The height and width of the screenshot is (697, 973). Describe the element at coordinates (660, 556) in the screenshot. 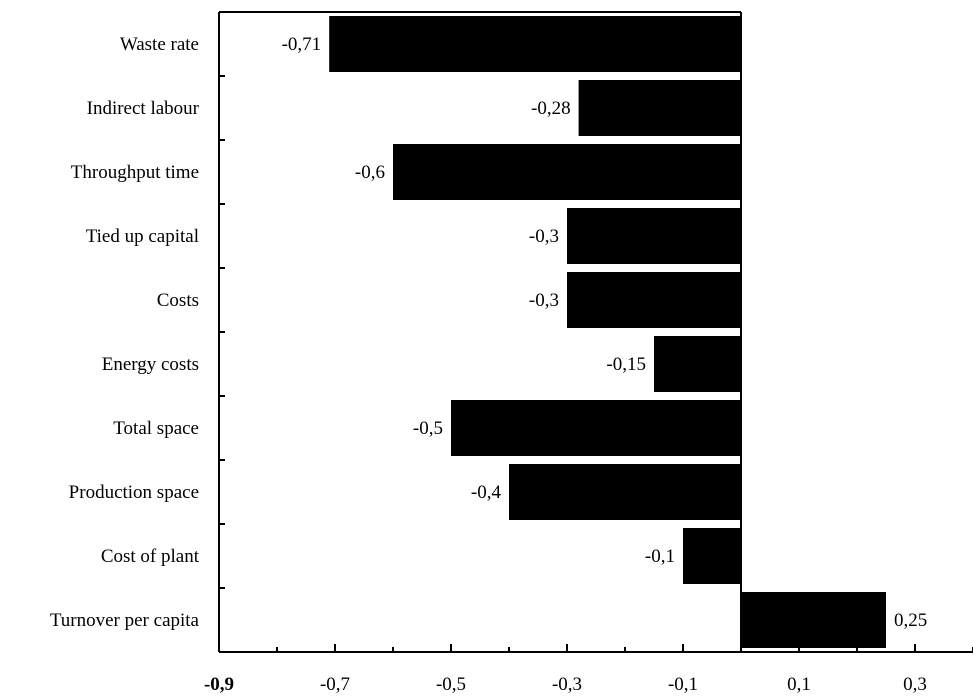

I see `data-label: -0,1` at that location.